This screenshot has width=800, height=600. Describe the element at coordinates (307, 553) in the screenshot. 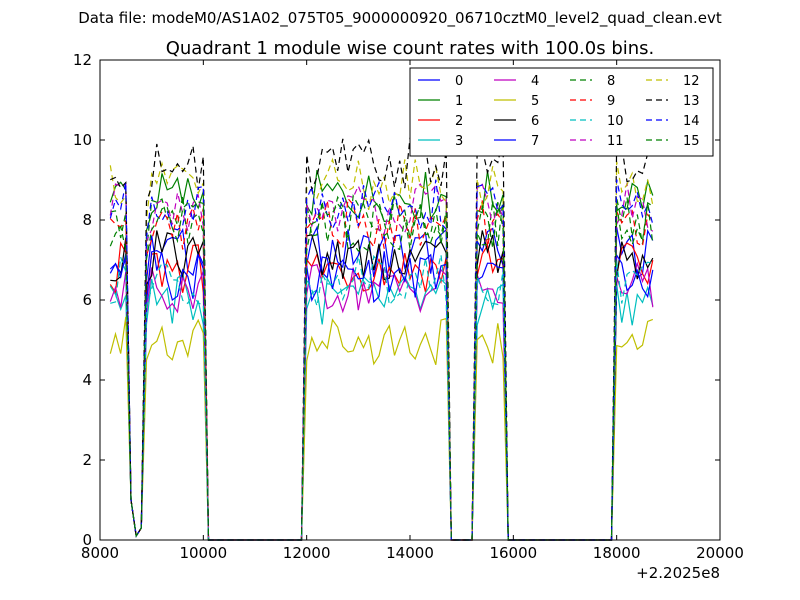

I see `x-tick-label: 12000` at that location.